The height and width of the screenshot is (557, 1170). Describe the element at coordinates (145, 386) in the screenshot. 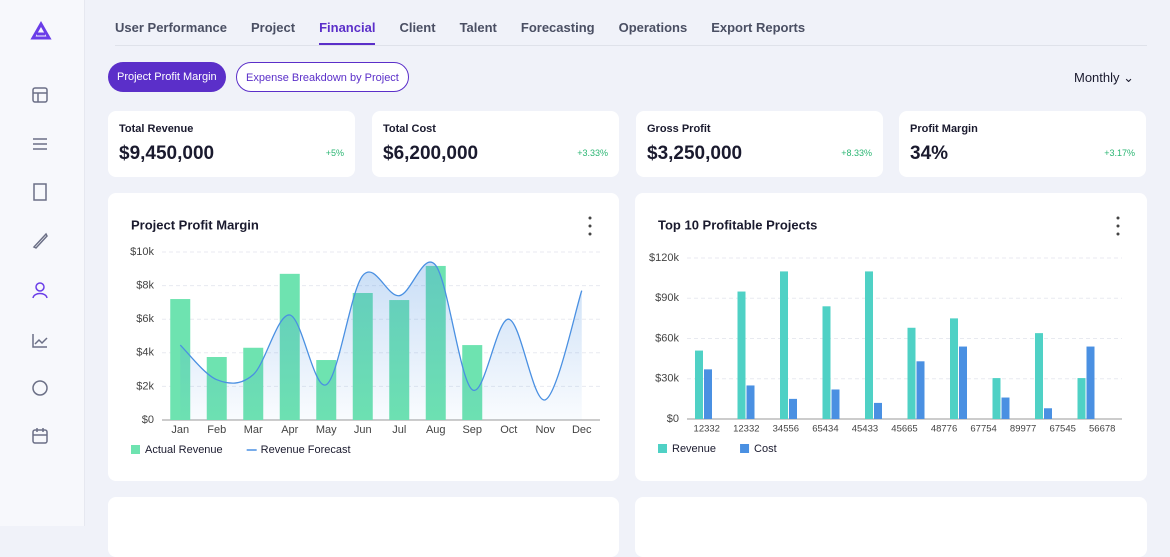

I see `y-tick-label: $2k` at that location.